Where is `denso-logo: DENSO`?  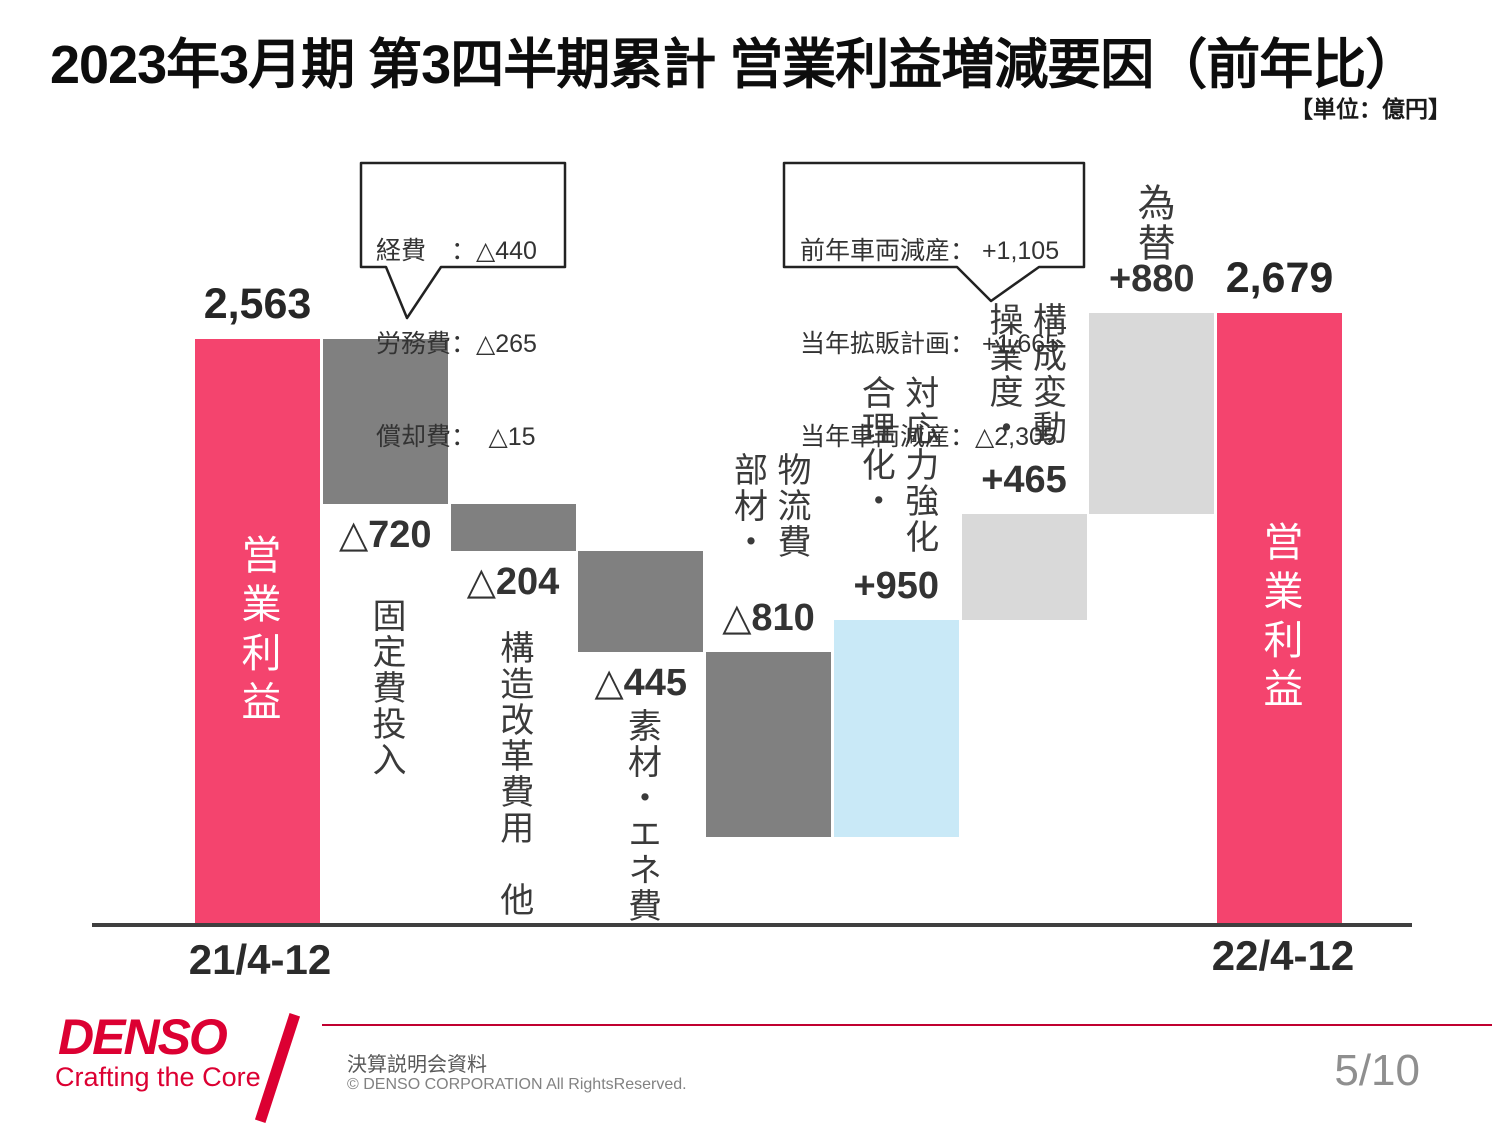 denso-logo: DENSO is located at coordinates (143, 1037).